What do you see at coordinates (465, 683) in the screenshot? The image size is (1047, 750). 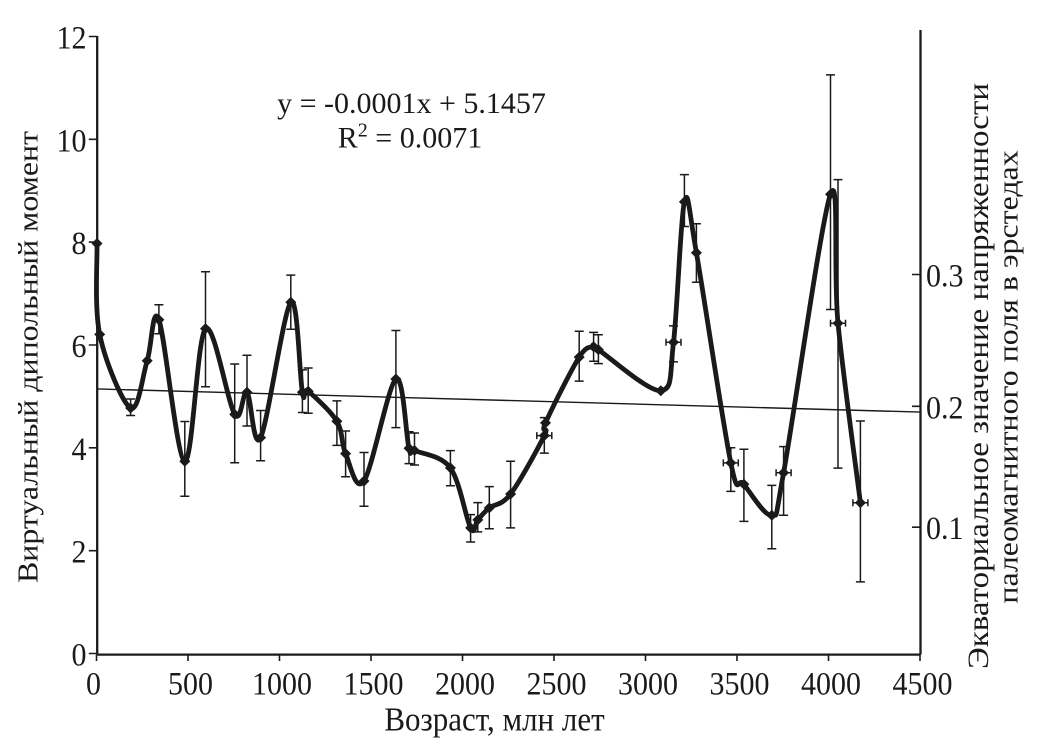 I see `svg-text: 2000` at bounding box center [465, 683].